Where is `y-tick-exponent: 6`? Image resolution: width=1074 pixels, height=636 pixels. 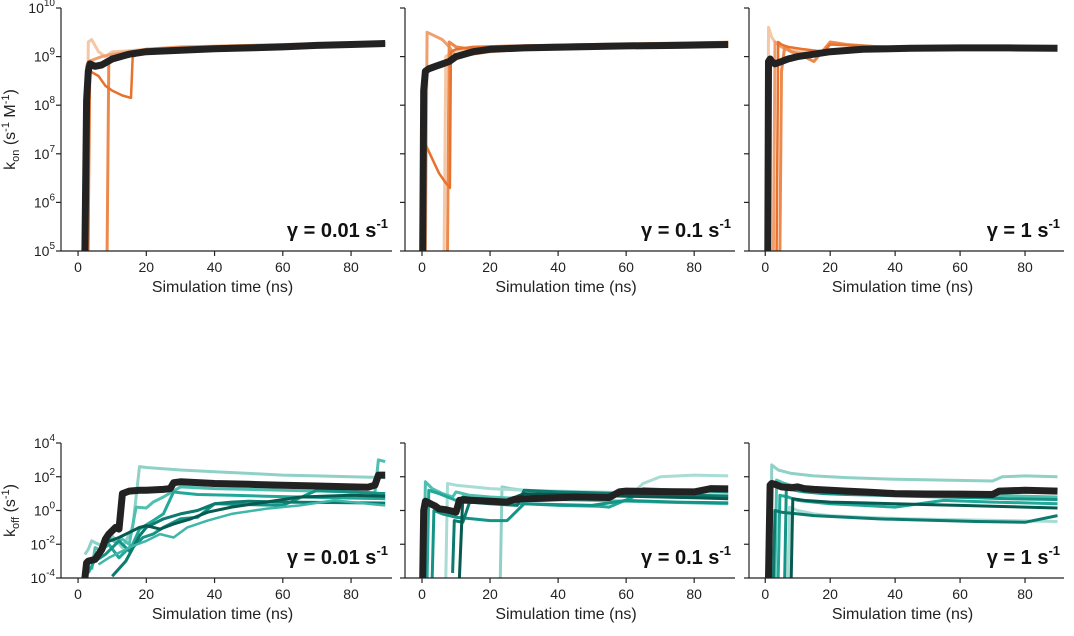 y-tick-exponent: 6 is located at coordinates (52, 197).